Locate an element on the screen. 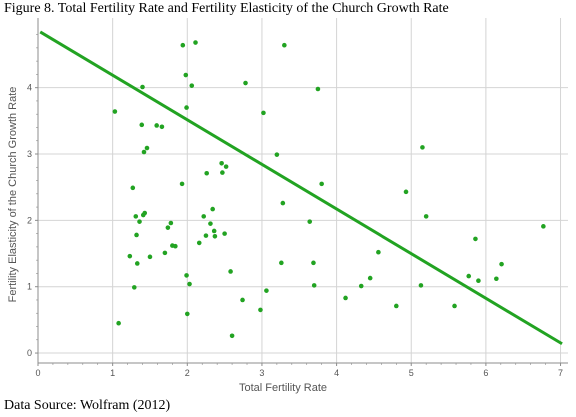 The image size is (576, 417). x-tick-label: 4 is located at coordinates (336, 373).